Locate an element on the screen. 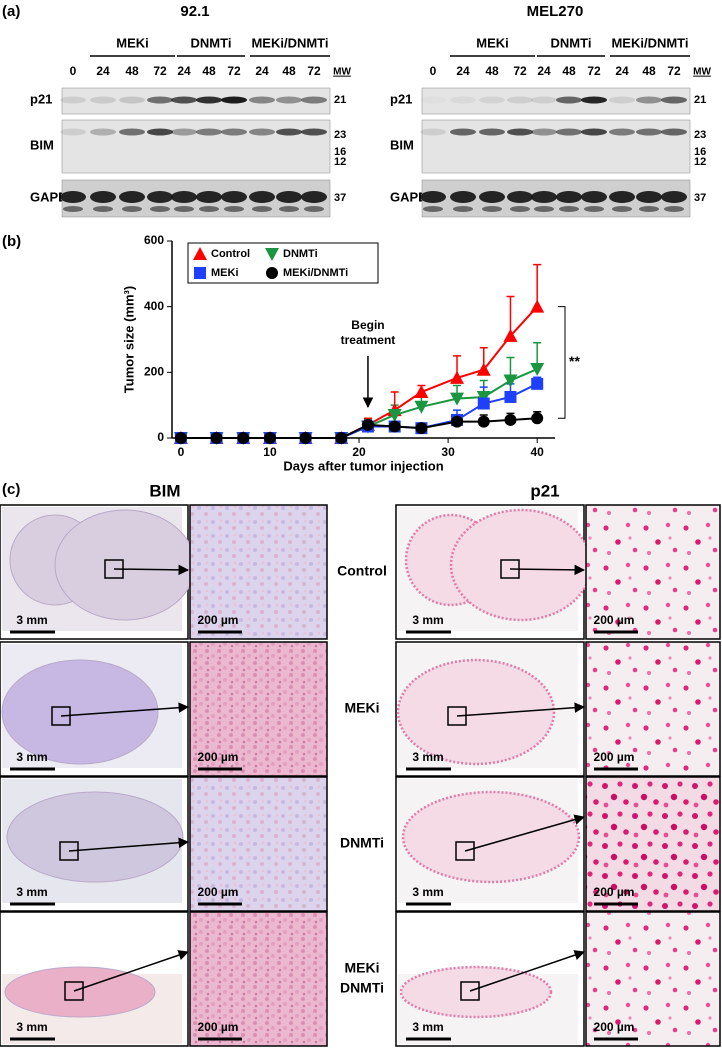  x-tick-label: 30 is located at coordinates (448, 452).